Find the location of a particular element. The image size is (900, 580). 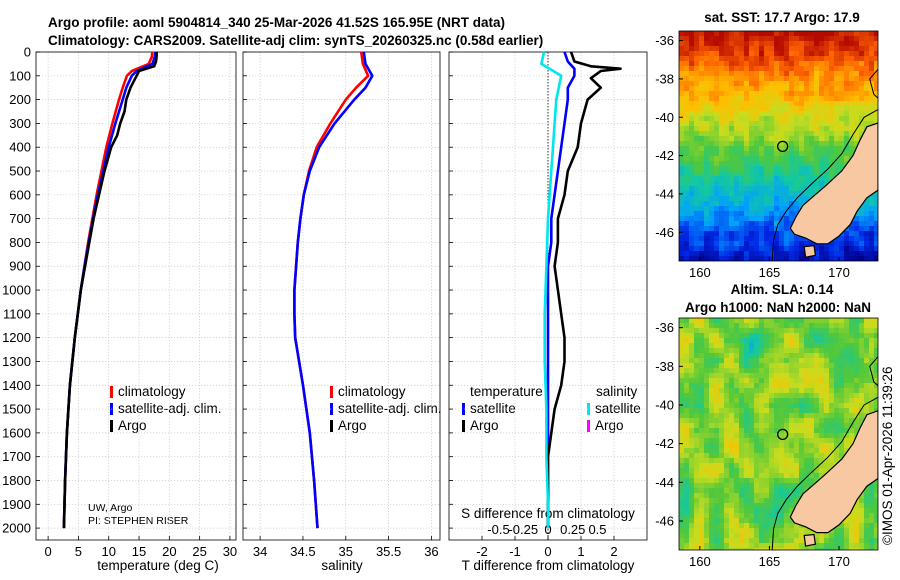

legend-label-climatology: climatology is located at coordinates (372, 391).